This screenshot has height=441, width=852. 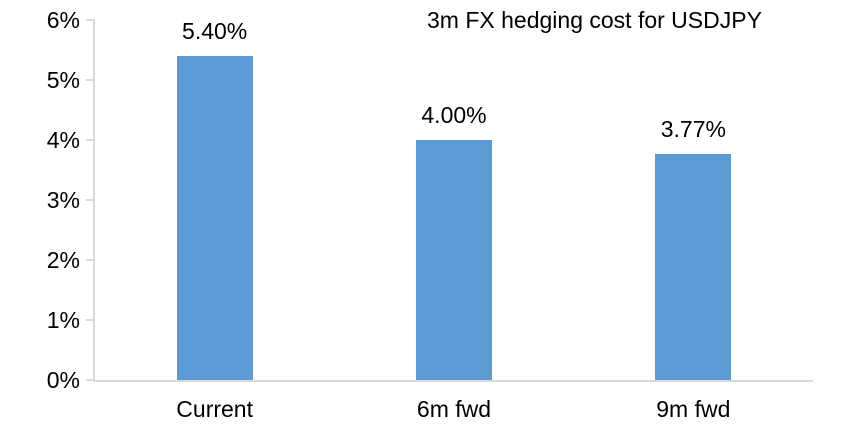 I want to click on data-label-6m-fwd: 4.00%, so click(x=454, y=115).